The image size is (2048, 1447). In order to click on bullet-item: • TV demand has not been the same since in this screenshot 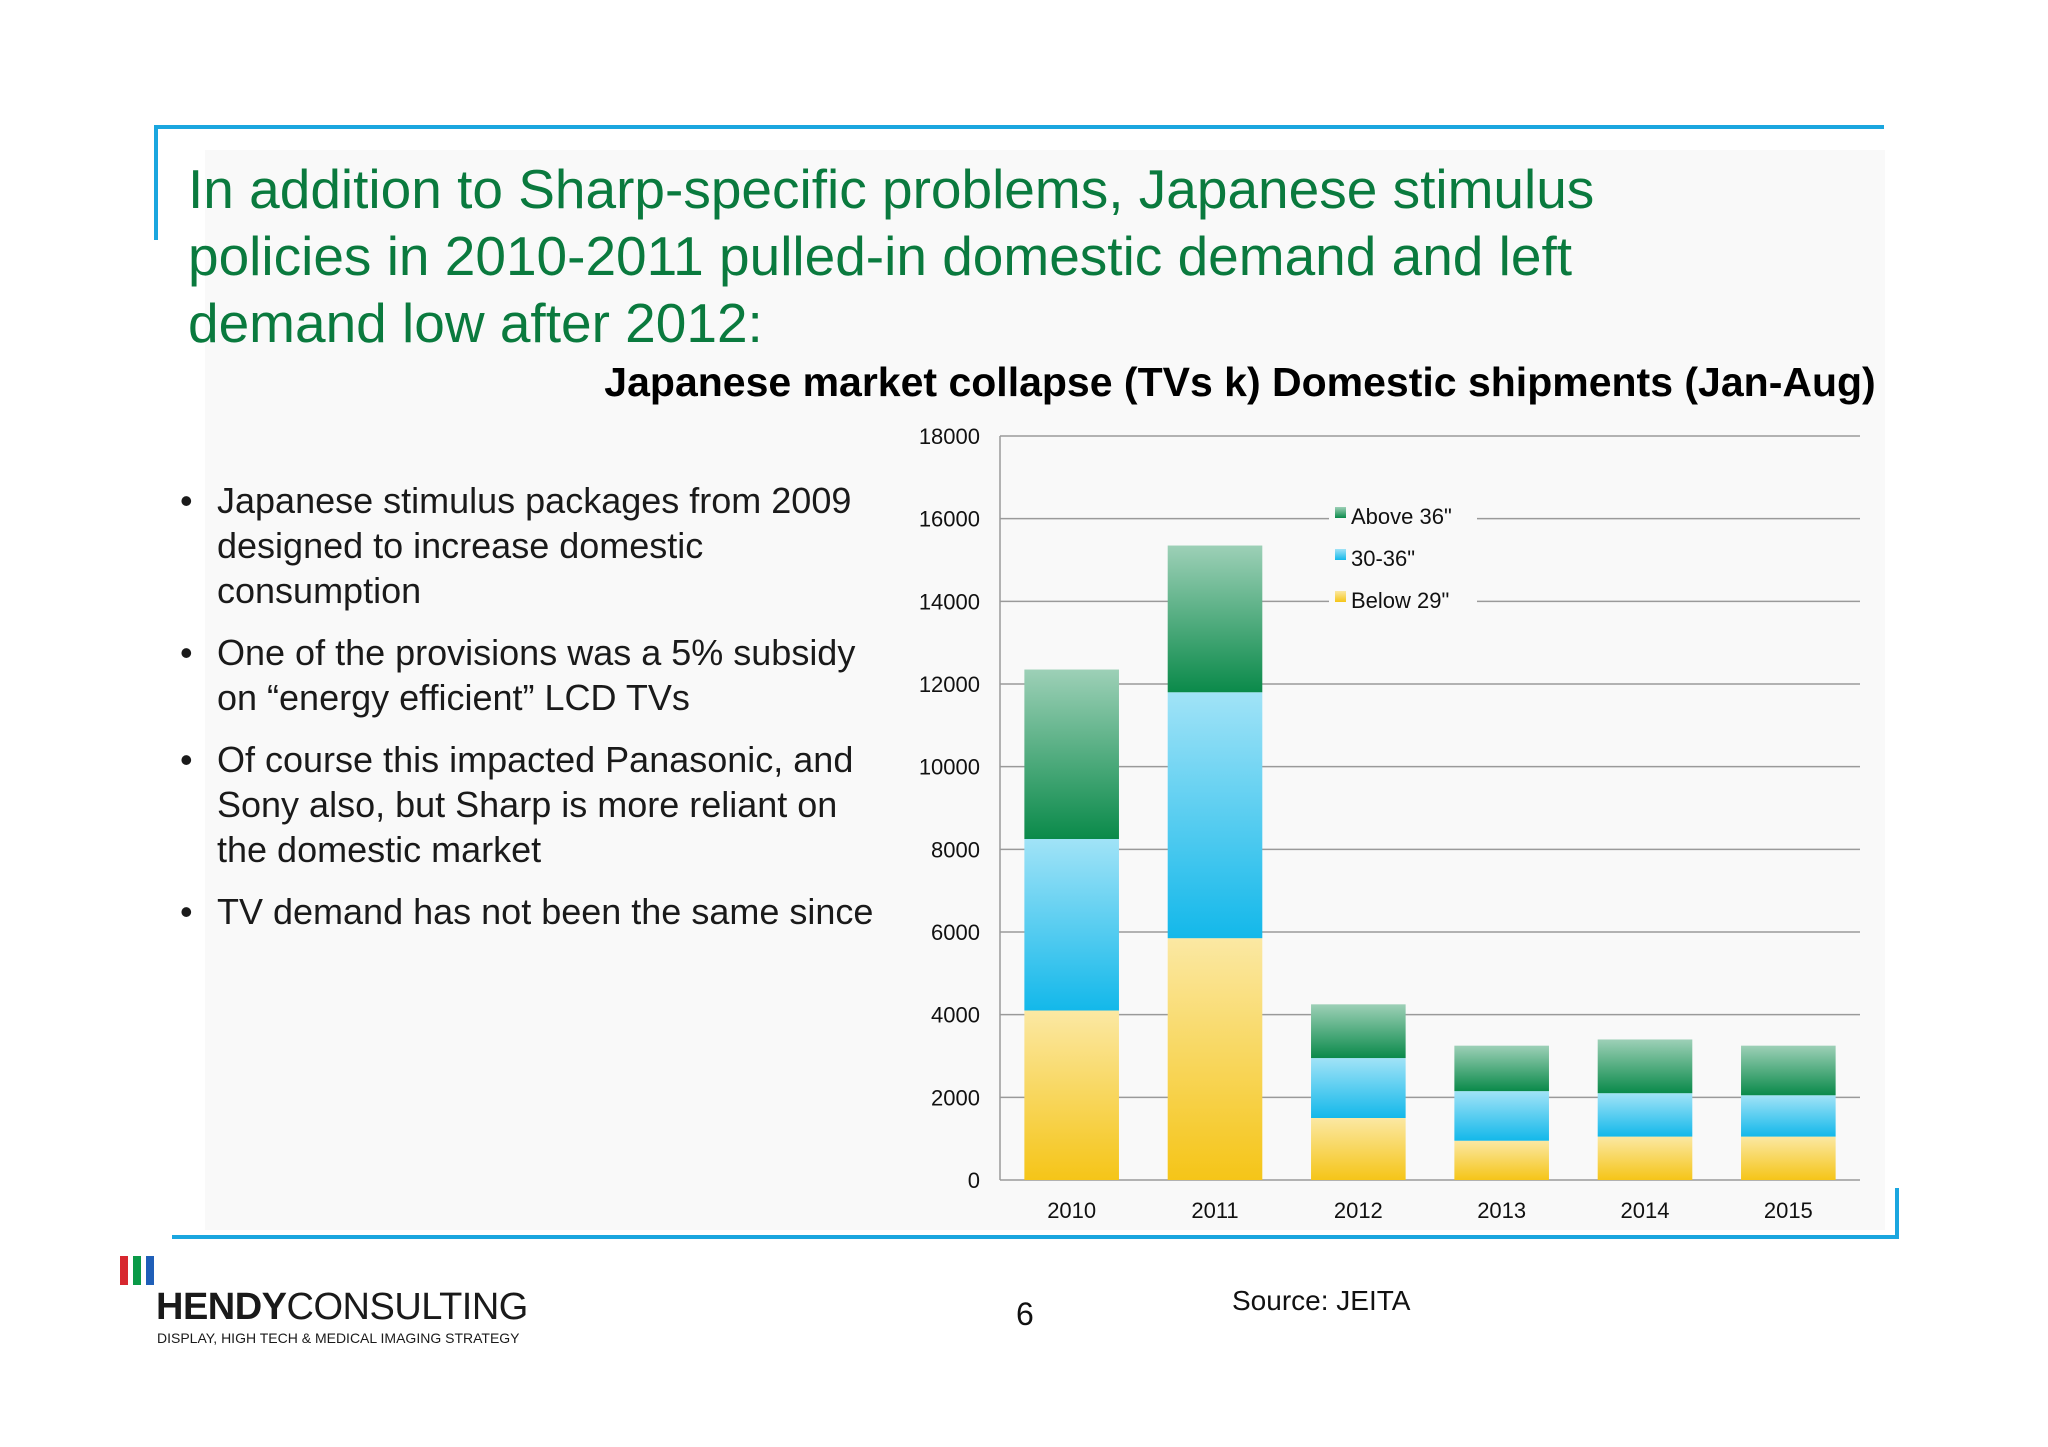, I will do `click(530, 911)`.